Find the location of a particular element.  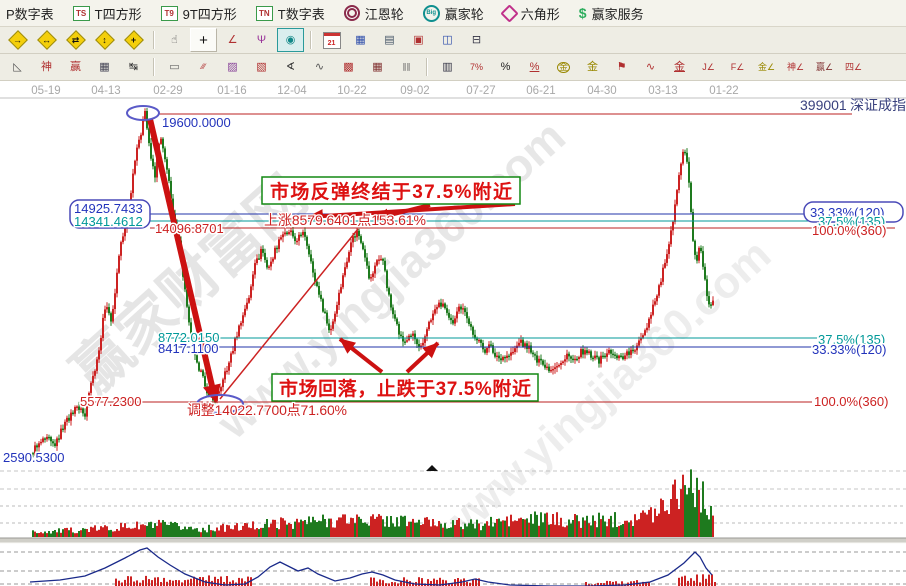

price-bars-tool: ▥ is located at coordinates (447, 67).